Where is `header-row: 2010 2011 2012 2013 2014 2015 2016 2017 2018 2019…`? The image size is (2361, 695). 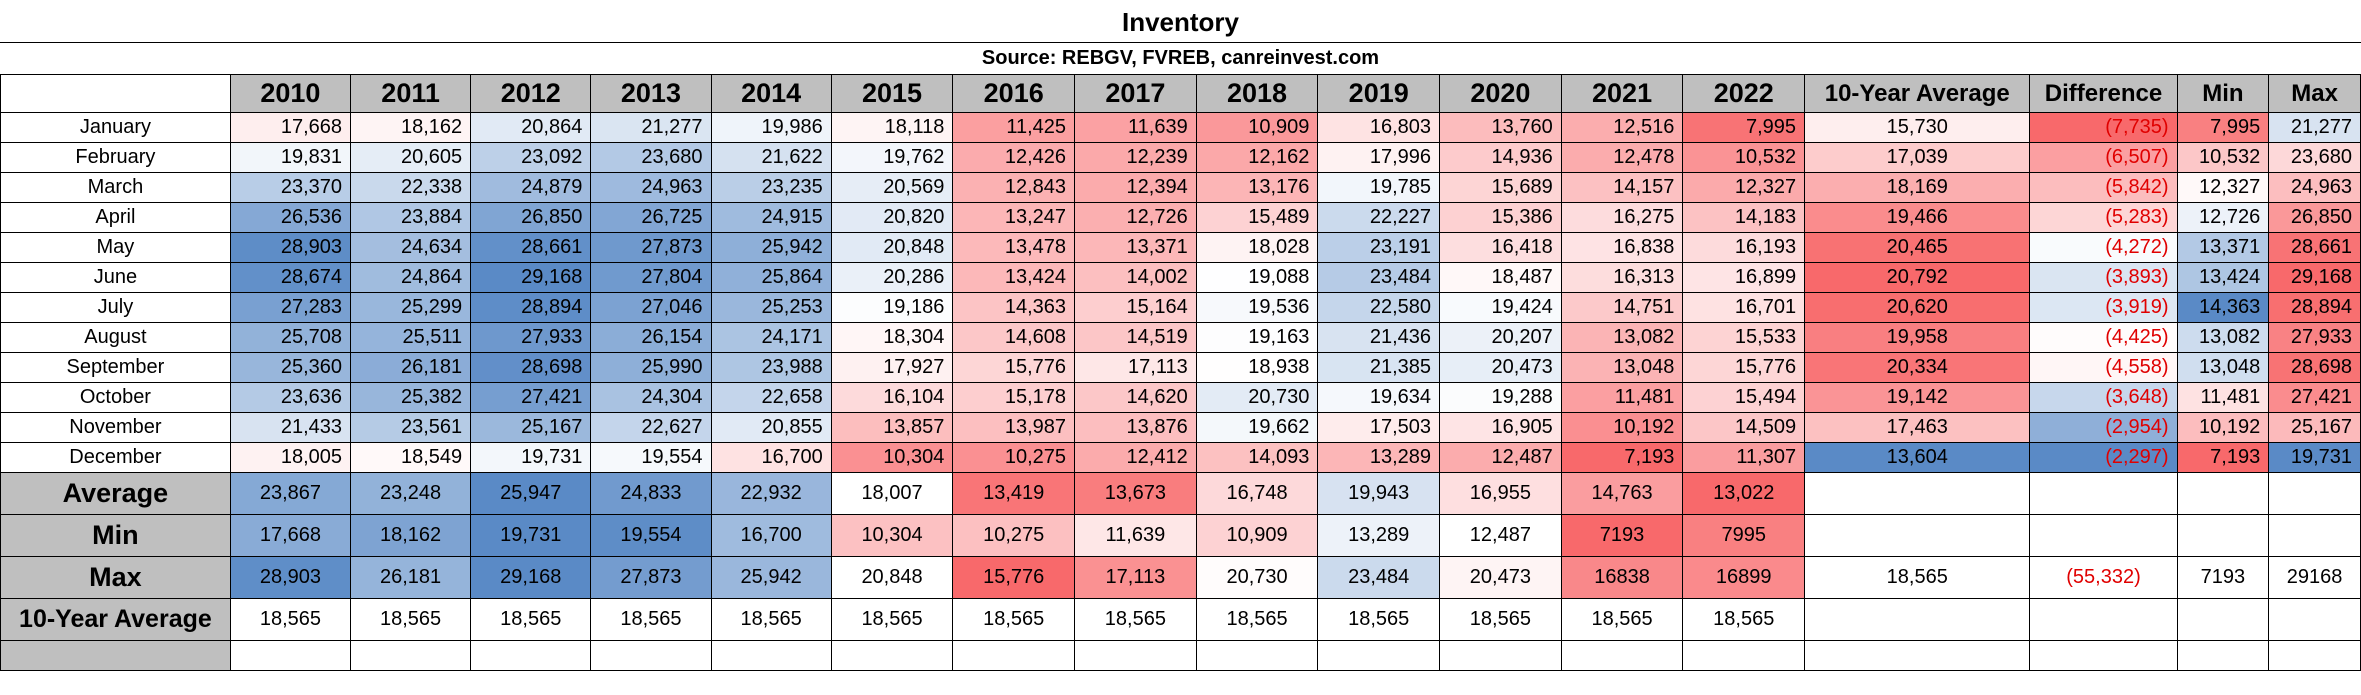 header-row: 2010 2011 2012 2013 2014 2015 2016 2017 2018 2019… is located at coordinates (1180, 93).